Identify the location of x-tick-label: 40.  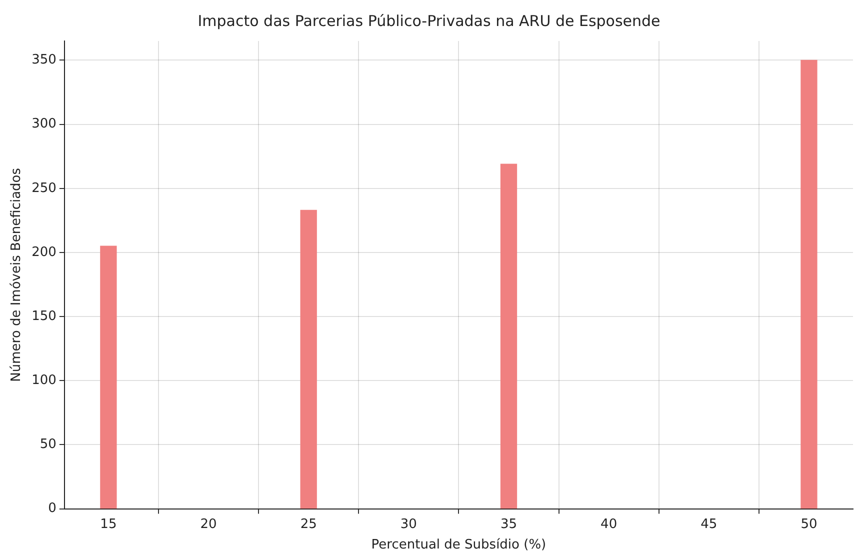
(609, 524).